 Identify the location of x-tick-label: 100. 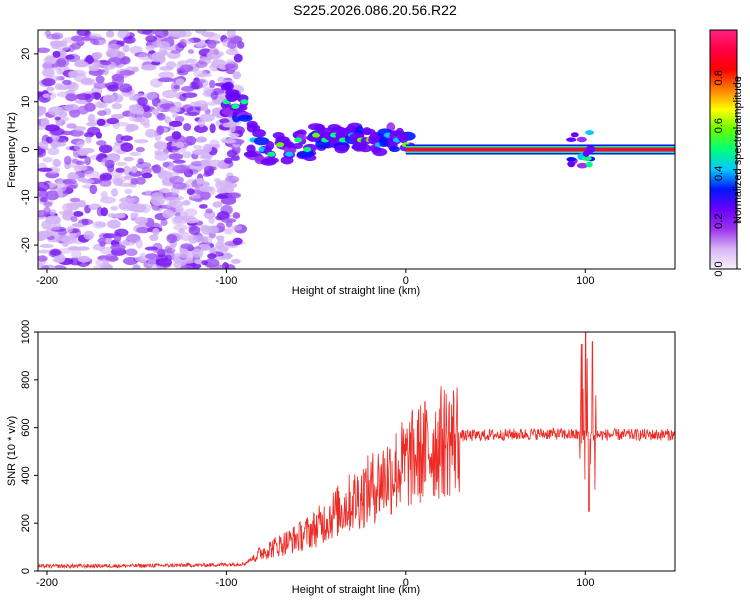
(585, 281).